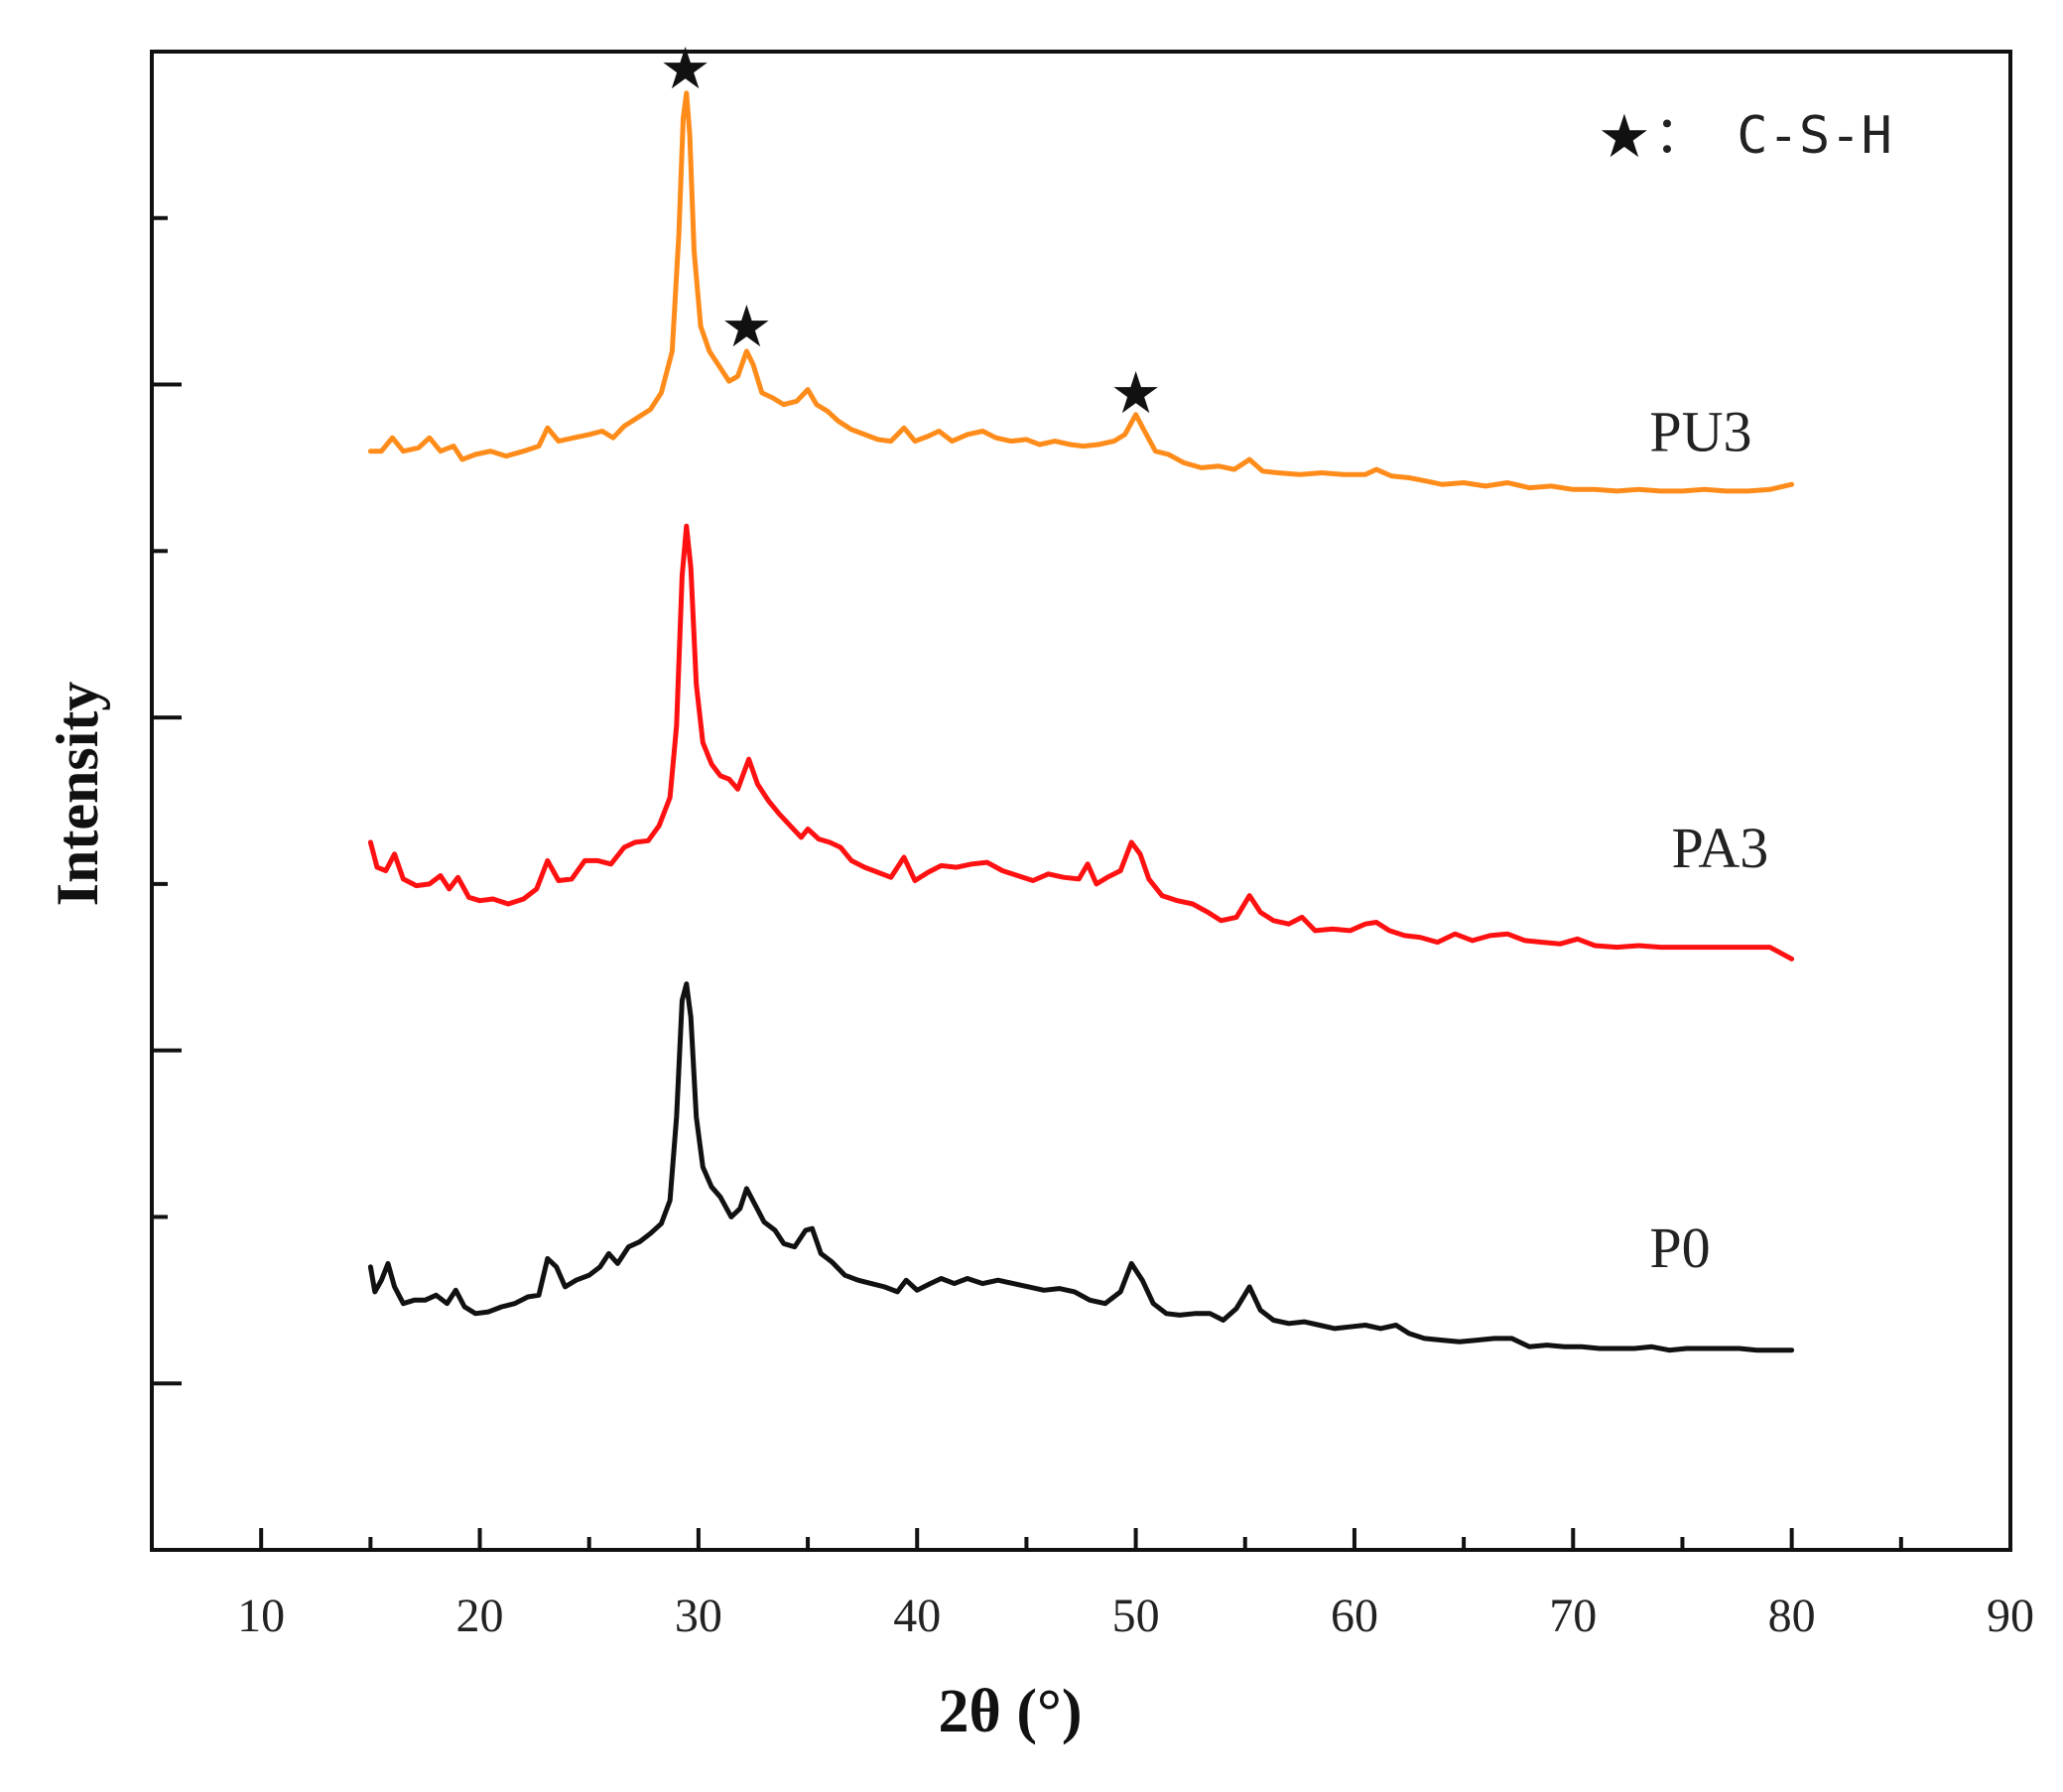 This screenshot has height=1792, width=2063. Describe the element at coordinates (686, 68) in the screenshot. I see `peak-star-icon-1: ★` at that location.